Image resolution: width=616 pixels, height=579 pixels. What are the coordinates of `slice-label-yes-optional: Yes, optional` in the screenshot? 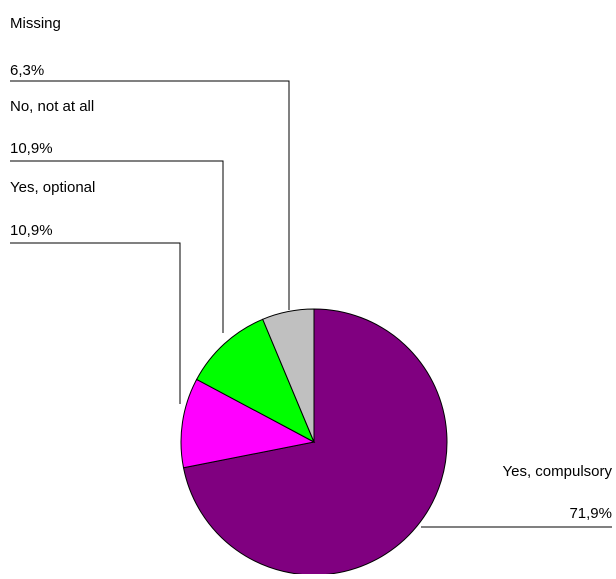 It's located at (52, 187).